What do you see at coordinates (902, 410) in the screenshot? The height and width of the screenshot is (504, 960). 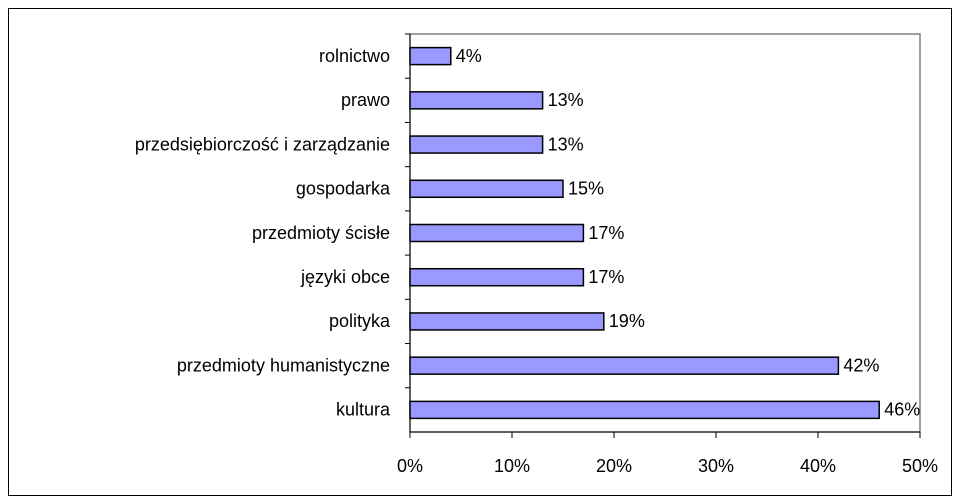 I see `value-label: 46%` at bounding box center [902, 410].